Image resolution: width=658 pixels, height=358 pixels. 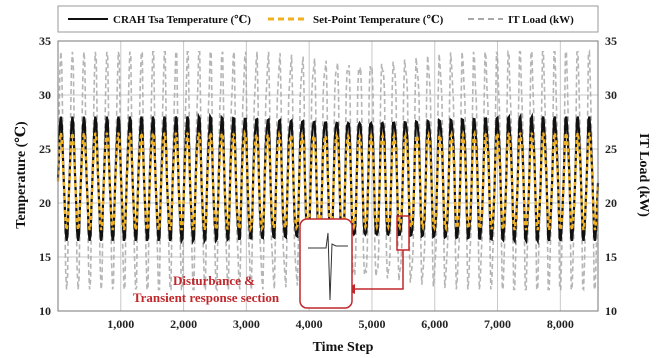 What do you see at coordinates (611, 95) in the screenshot?
I see `y-right-tick-label: 30` at bounding box center [611, 95].